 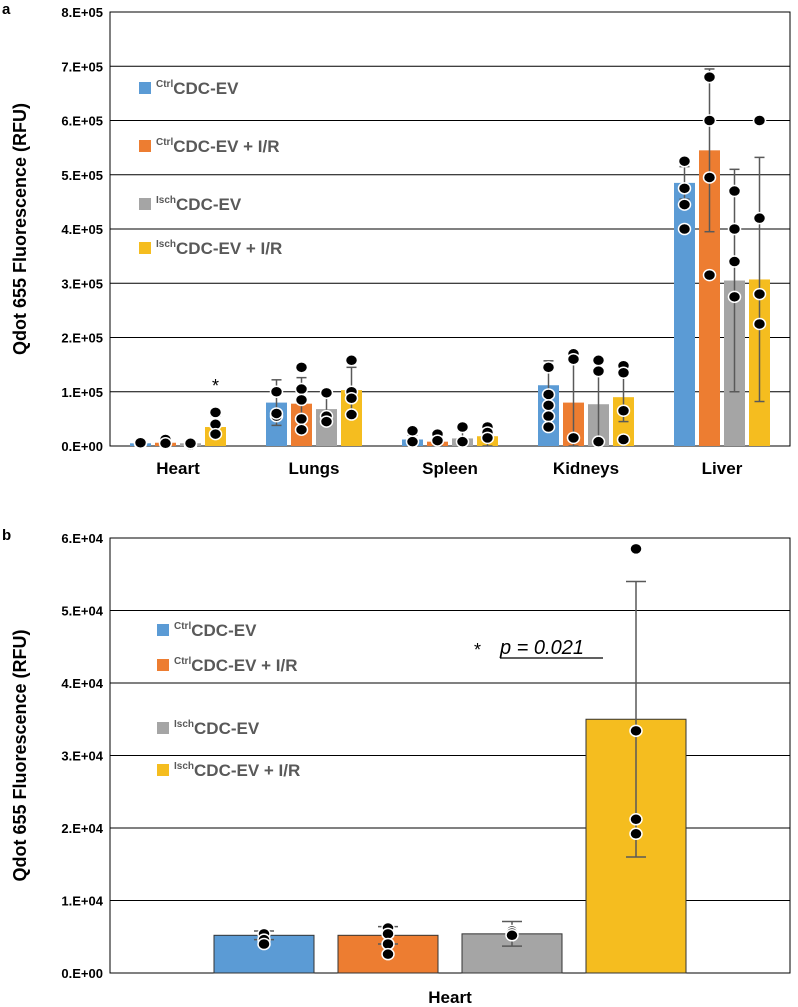 I want to click on panel-label: b, so click(x=6, y=535).